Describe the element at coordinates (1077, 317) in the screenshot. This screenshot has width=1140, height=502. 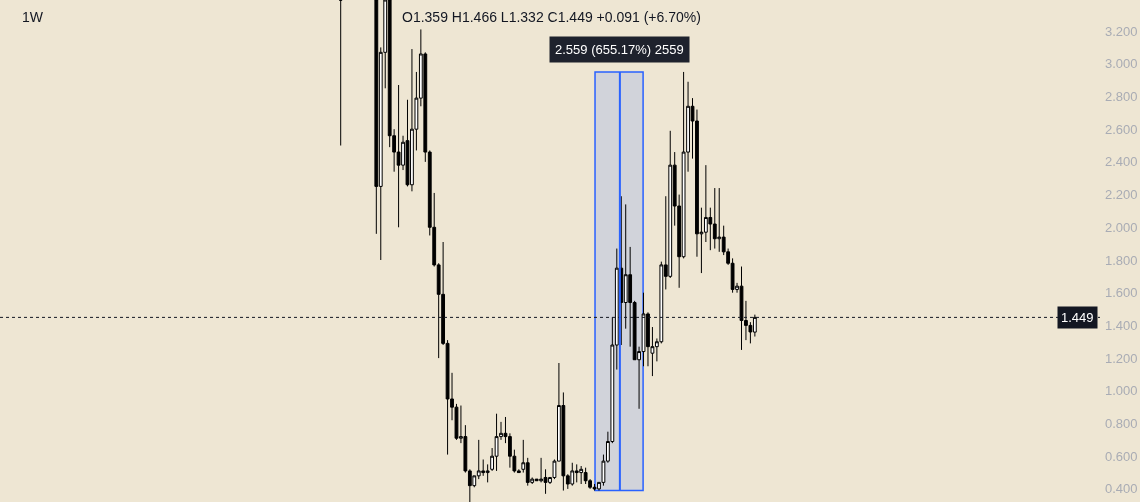
I see `ref-line-label: 1.449` at that location.